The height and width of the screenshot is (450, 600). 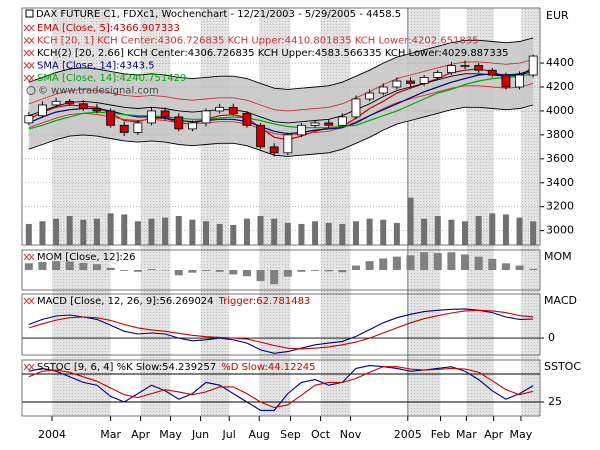 I want to click on x-tick-label: Mar, so click(x=110, y=434).